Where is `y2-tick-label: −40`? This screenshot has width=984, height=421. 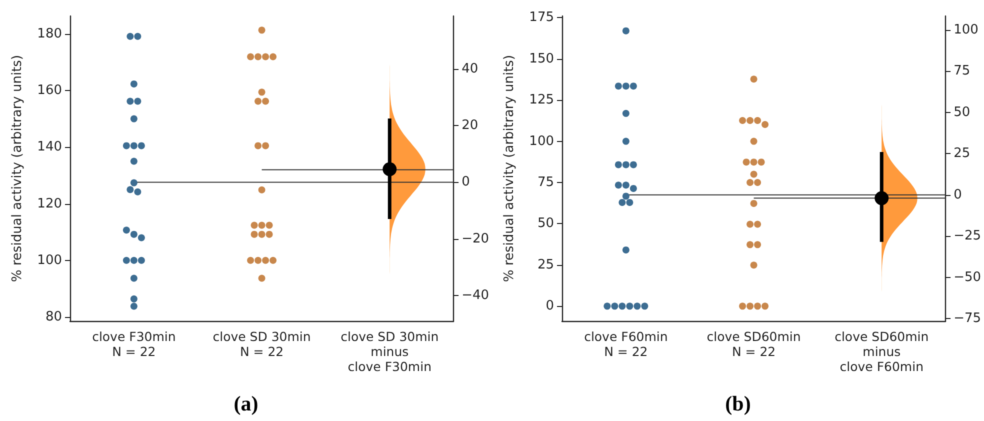 y2-tick-label: −40 is located at coordinates (476, 296).